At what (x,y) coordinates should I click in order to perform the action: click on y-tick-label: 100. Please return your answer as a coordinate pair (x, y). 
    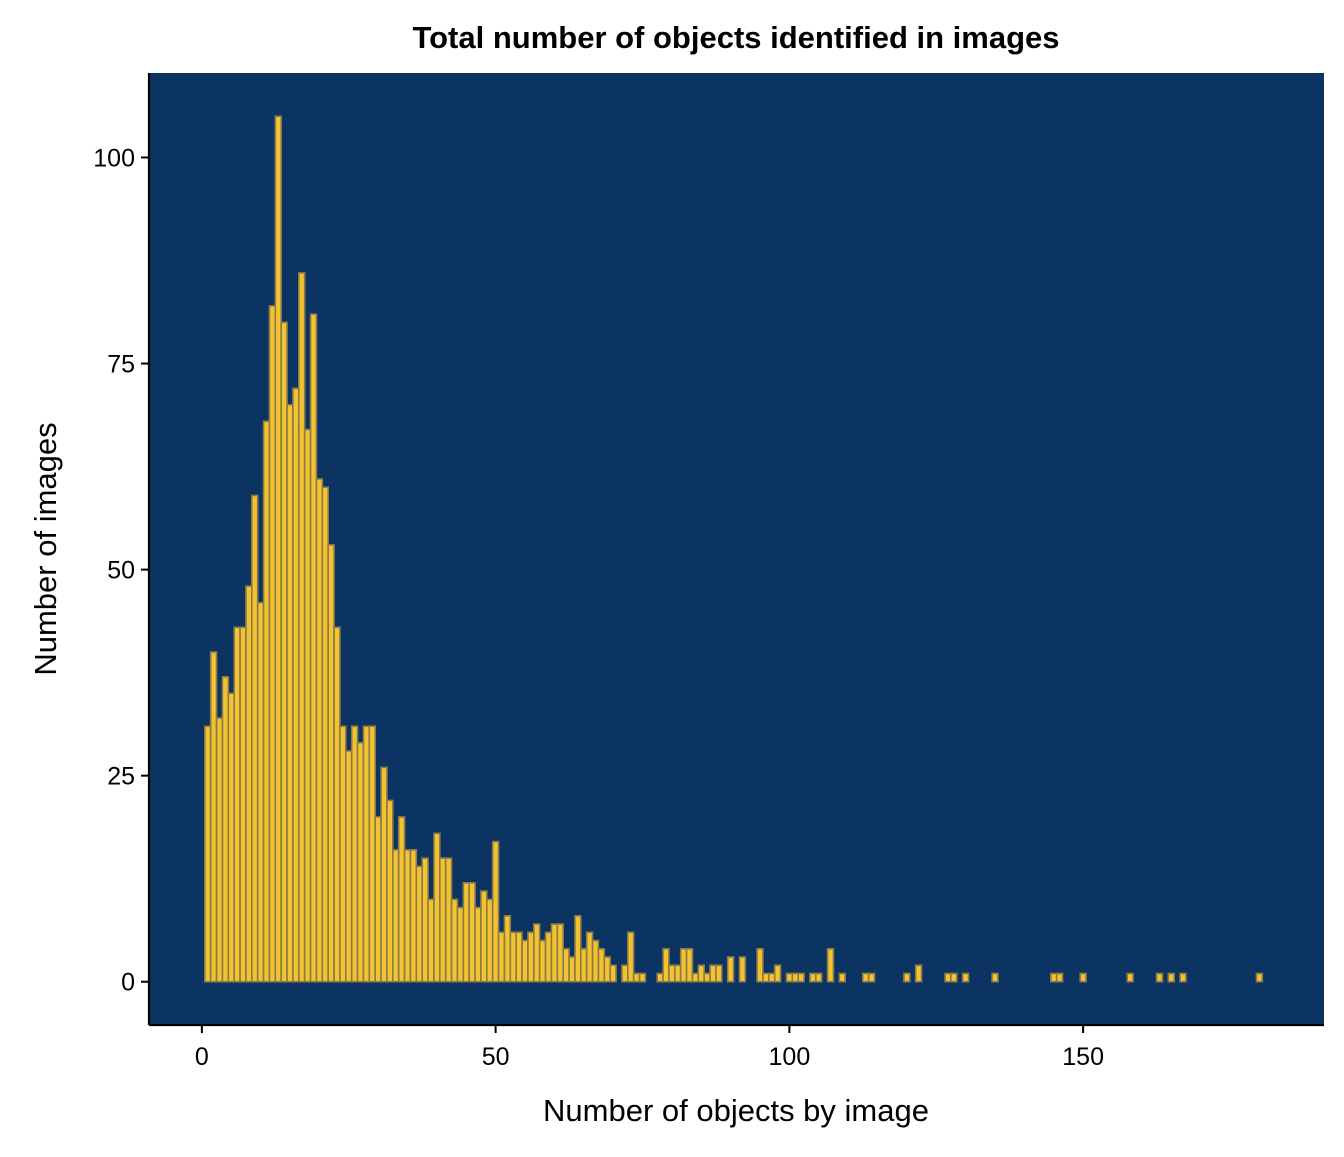
    Looking at the image, I should click on (114, 158).